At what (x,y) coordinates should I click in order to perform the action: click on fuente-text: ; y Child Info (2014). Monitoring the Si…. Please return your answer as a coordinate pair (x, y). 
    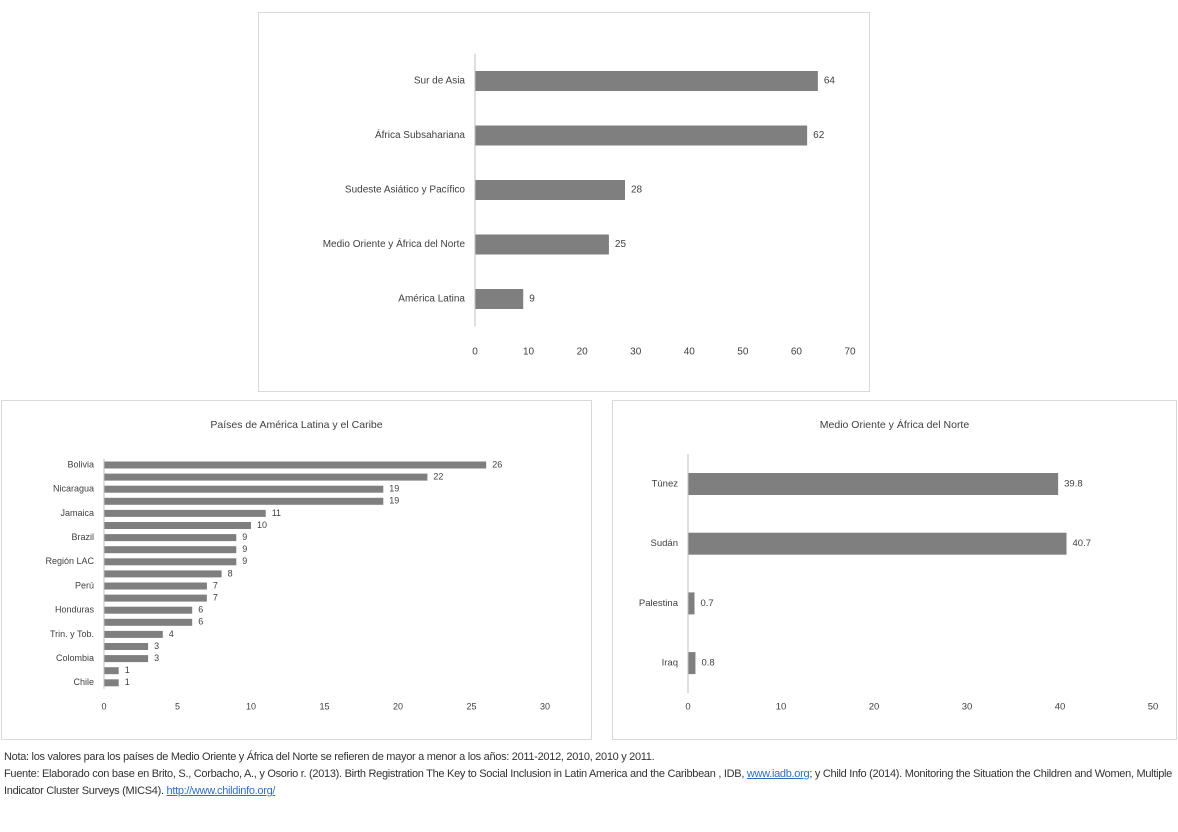
    Looking at the image, I should click on (588, 782).